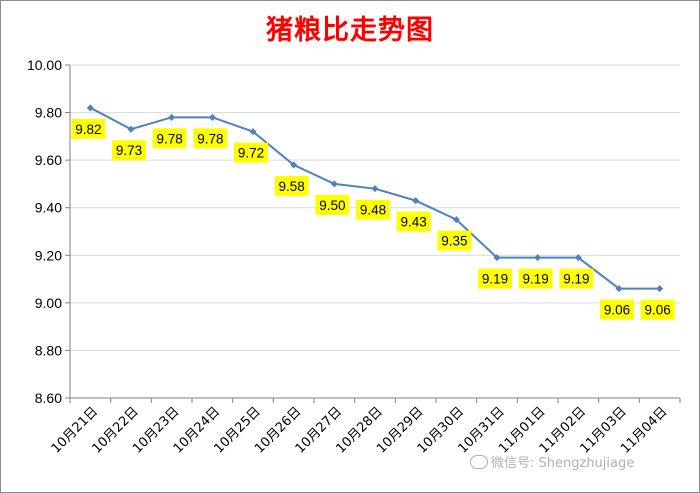  Describe the element at coordinates (48, 398) in the screenshot. I see `y-tick-label: 8.60` at that location.